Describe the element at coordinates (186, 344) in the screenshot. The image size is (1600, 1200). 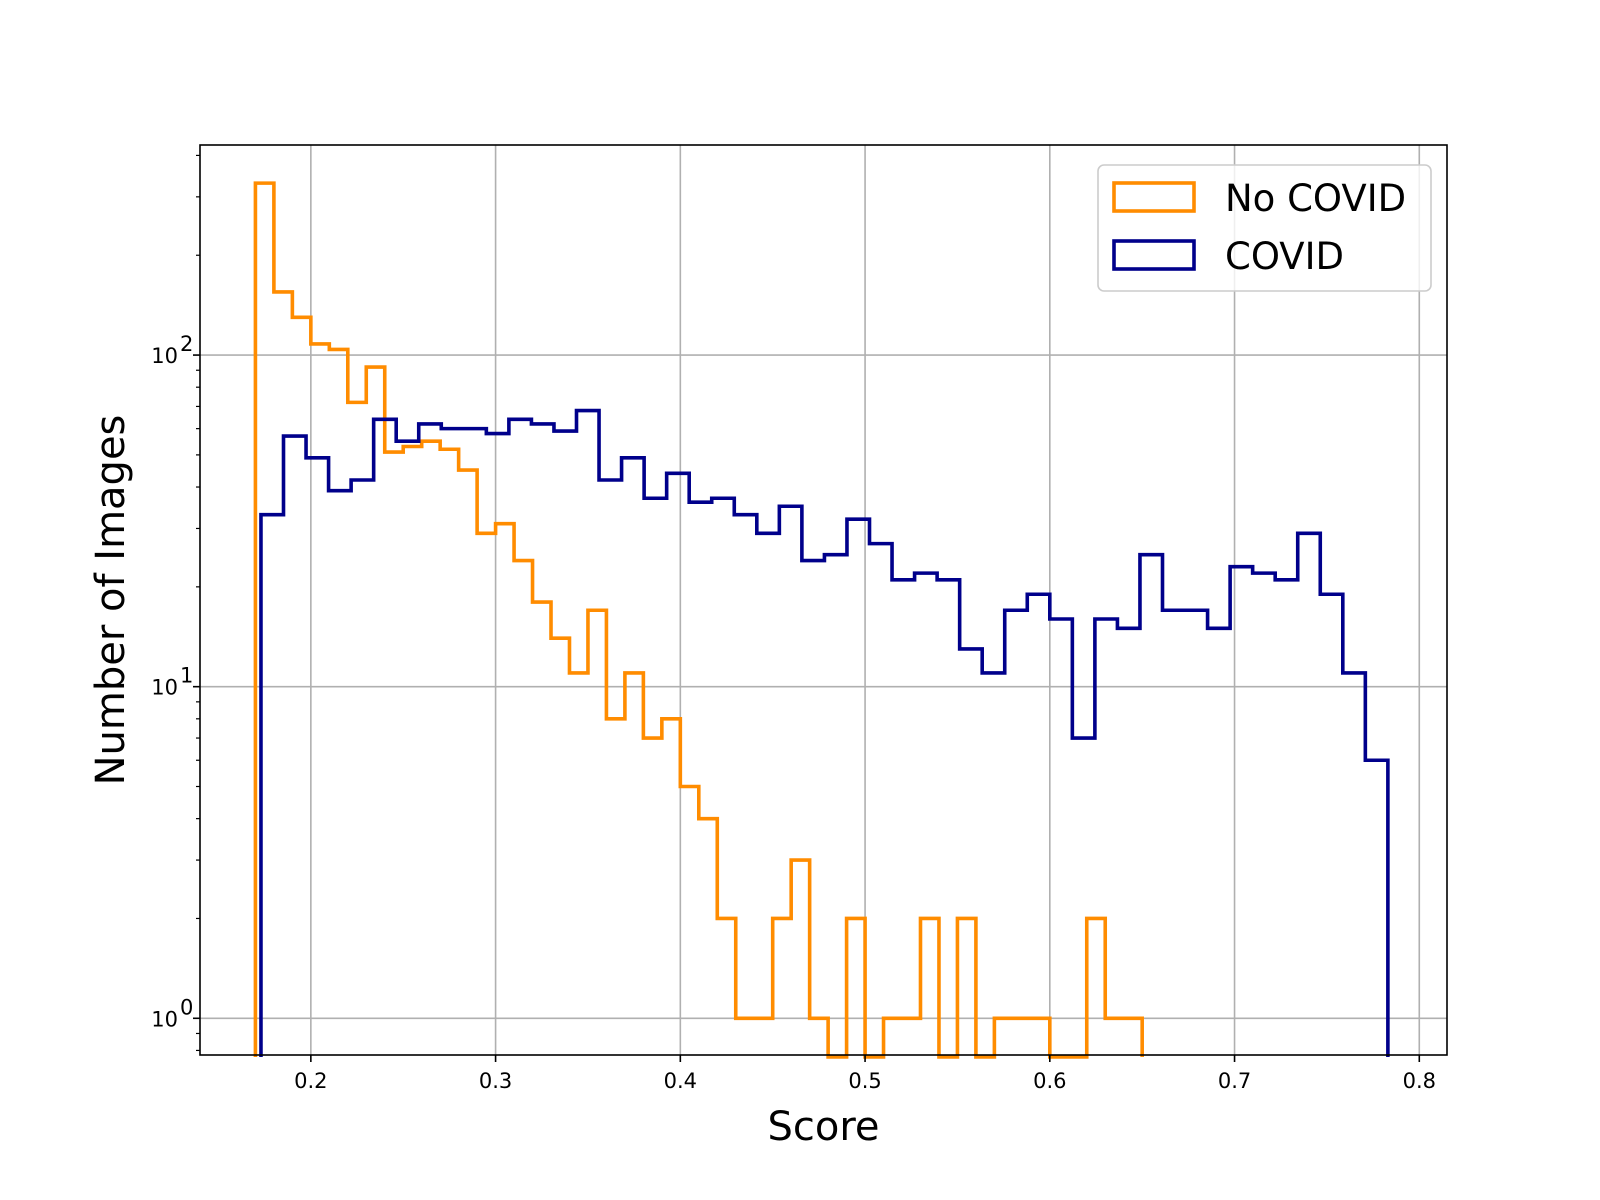
I see `y-tick-exponent: 2` at that location.